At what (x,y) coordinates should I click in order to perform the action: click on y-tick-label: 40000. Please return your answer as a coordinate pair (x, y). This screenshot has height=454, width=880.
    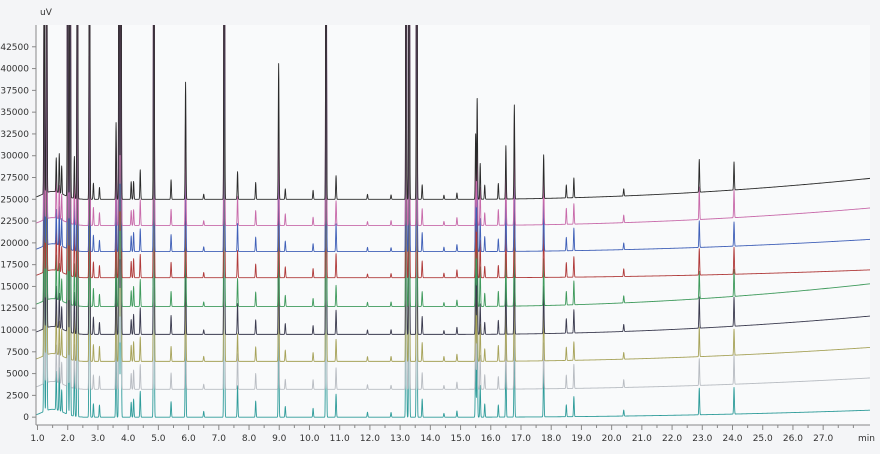
    Looking at the image, I should click on (14, 70).